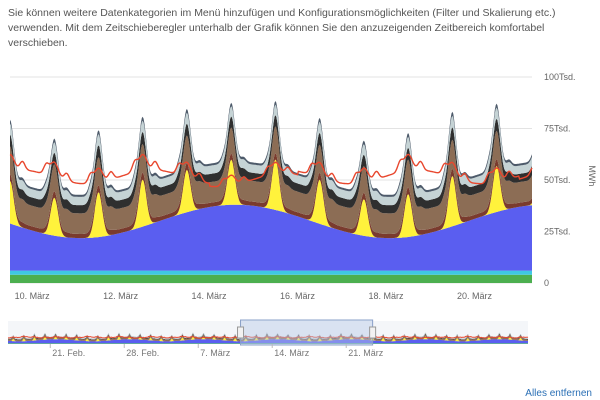  I want to click on navigator-handle-right, so click(373, 332).